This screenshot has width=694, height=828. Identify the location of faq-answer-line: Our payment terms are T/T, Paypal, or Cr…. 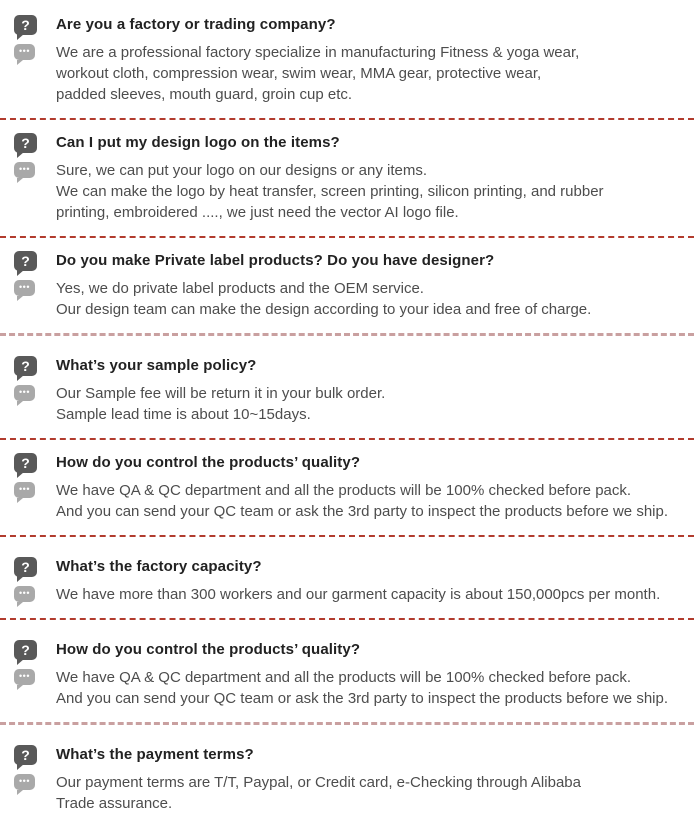
(318, 782).